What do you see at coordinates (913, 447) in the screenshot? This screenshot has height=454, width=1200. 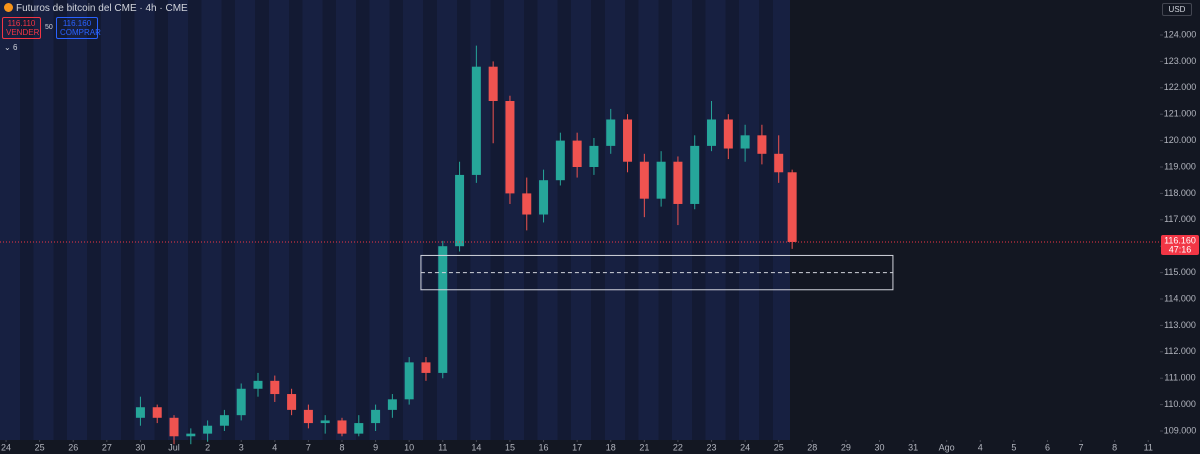 I see `x-tick-label: 31` at bounding box center [913, 447].